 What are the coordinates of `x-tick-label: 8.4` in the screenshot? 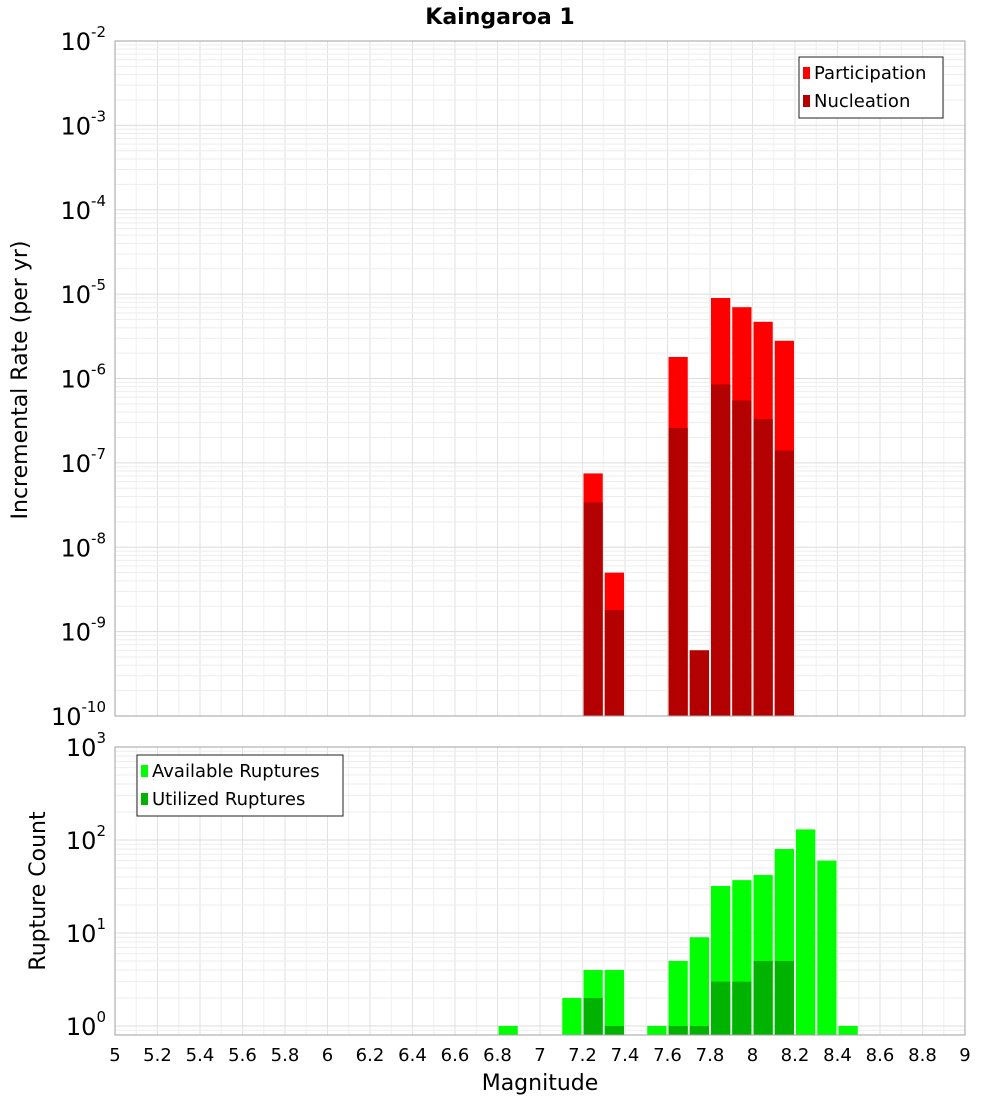 It's located at (837, 1055).